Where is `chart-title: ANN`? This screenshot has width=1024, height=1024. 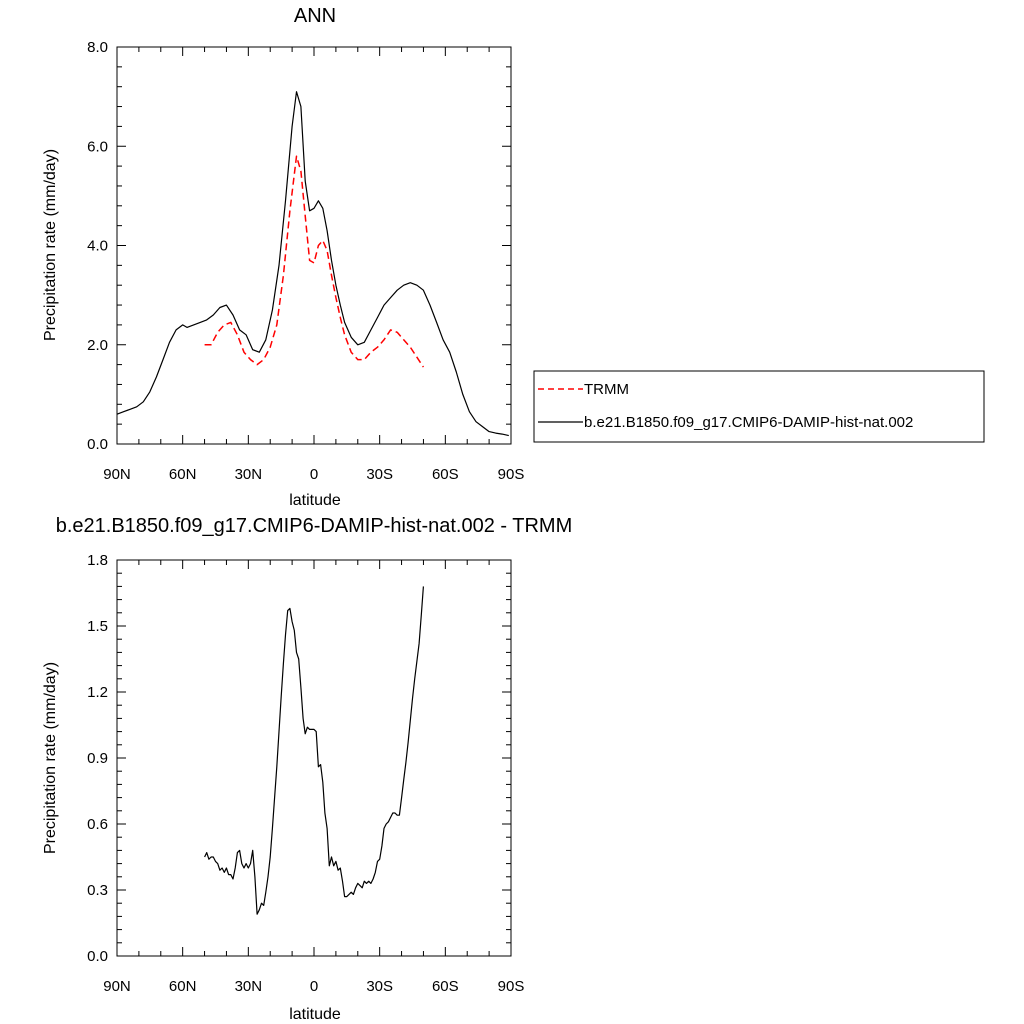 chart-title: ANN is located at coordinates (315, 16).